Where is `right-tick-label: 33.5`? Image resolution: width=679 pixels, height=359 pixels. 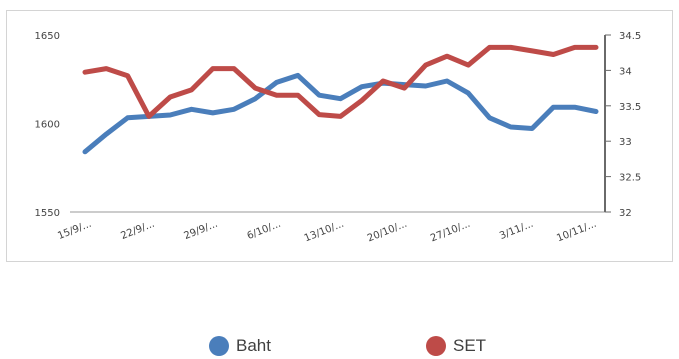 right-tick-label: 33.5 is located at coordinates (630, 107).